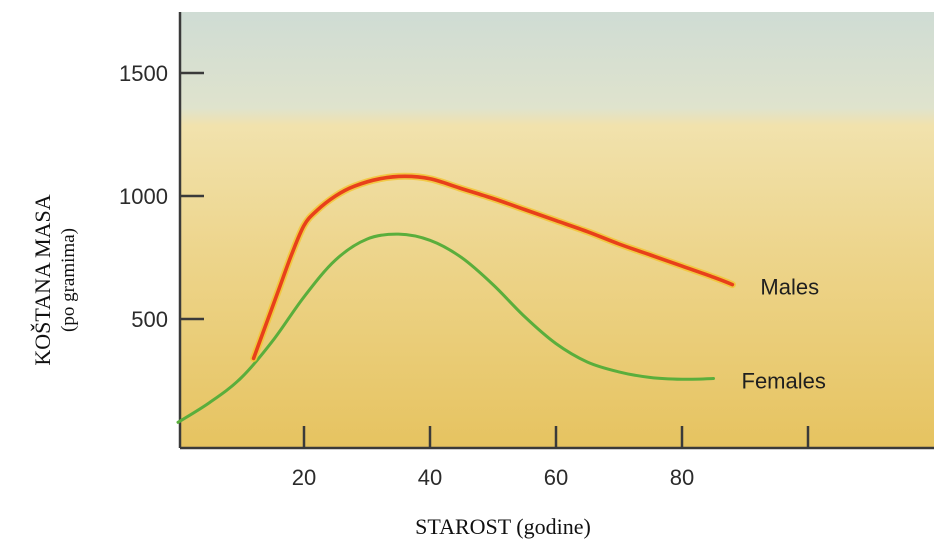 The width and height of the screenshot is (934, 542). Describe the element at coordinates (143, 73) in the screenshot. I see `y-tick-label: 1500` at that location.